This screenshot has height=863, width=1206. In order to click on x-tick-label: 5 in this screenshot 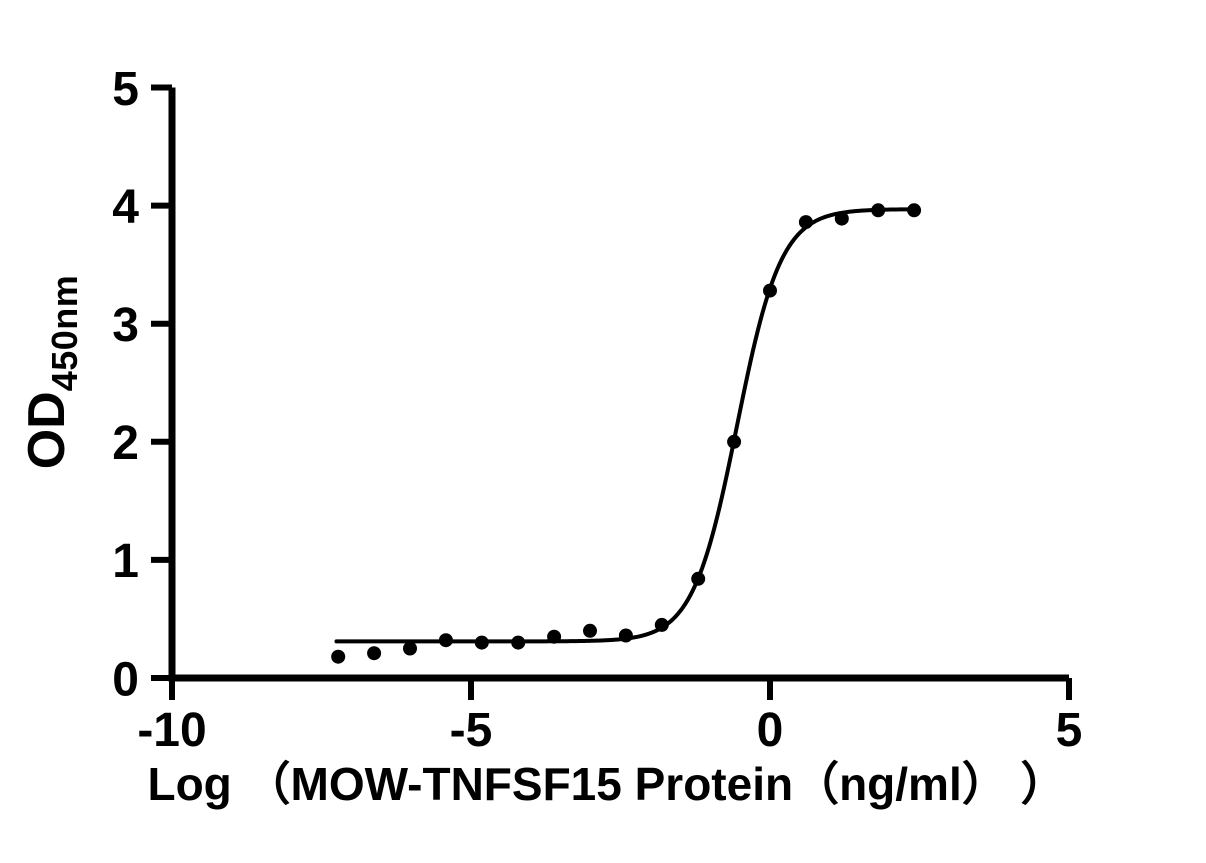, I will do `click(1069, 730)`.